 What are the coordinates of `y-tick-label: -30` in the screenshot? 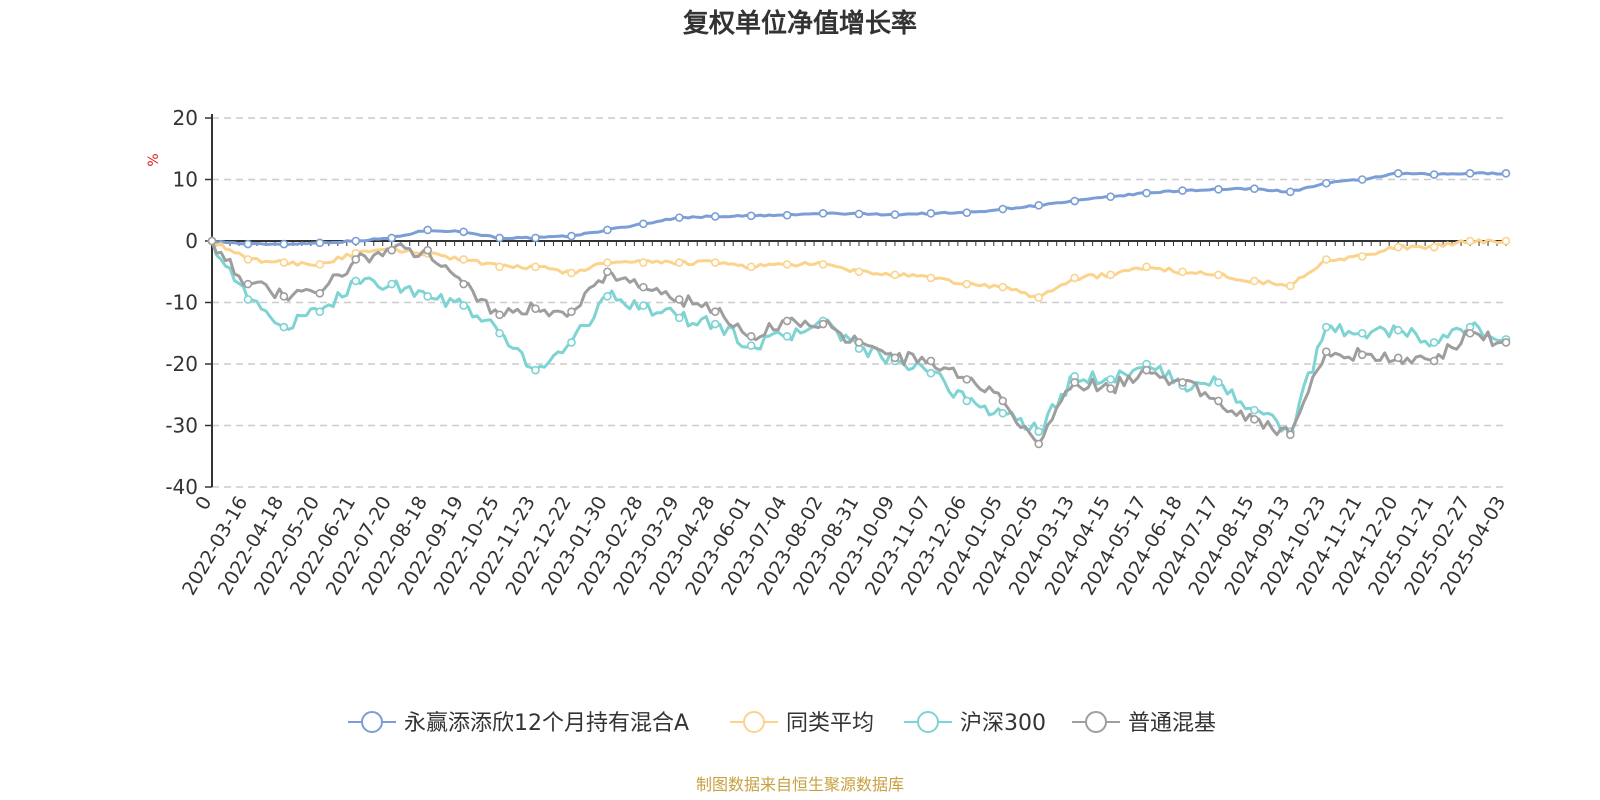 It's located at (181, 426).